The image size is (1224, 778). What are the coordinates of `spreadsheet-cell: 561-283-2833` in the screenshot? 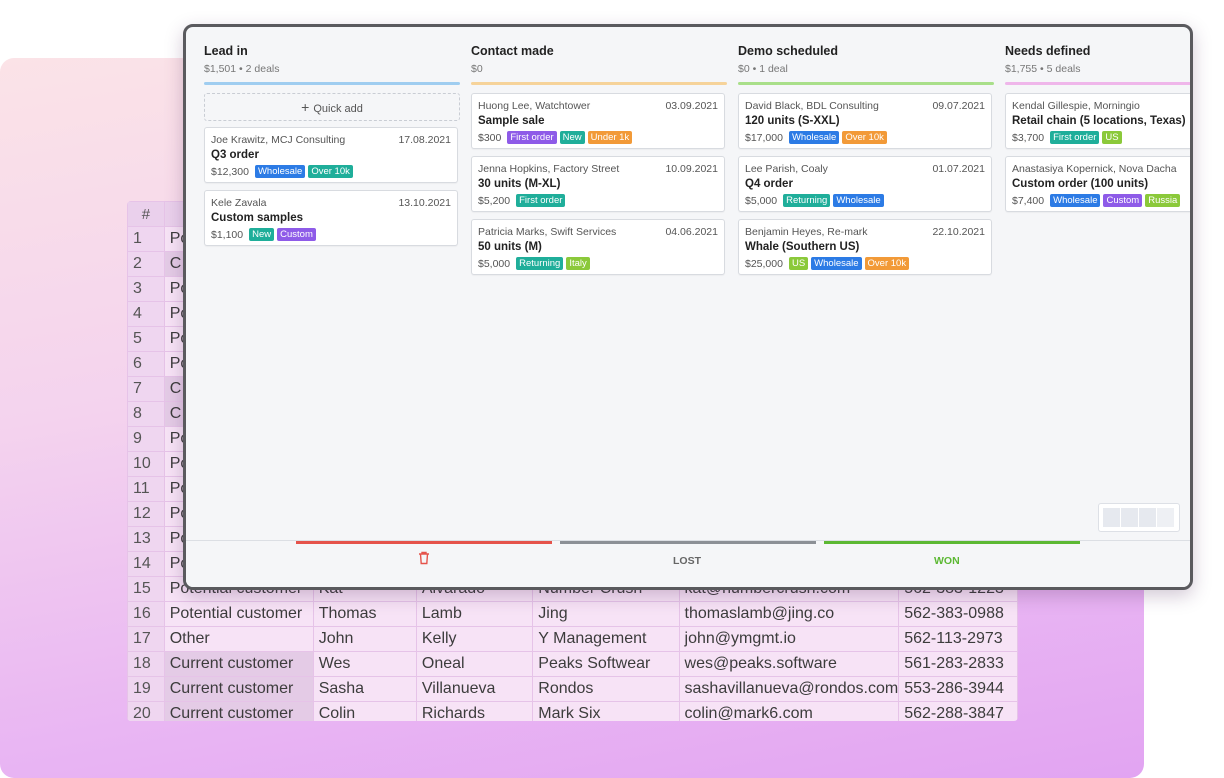 It's located at (958, 664).